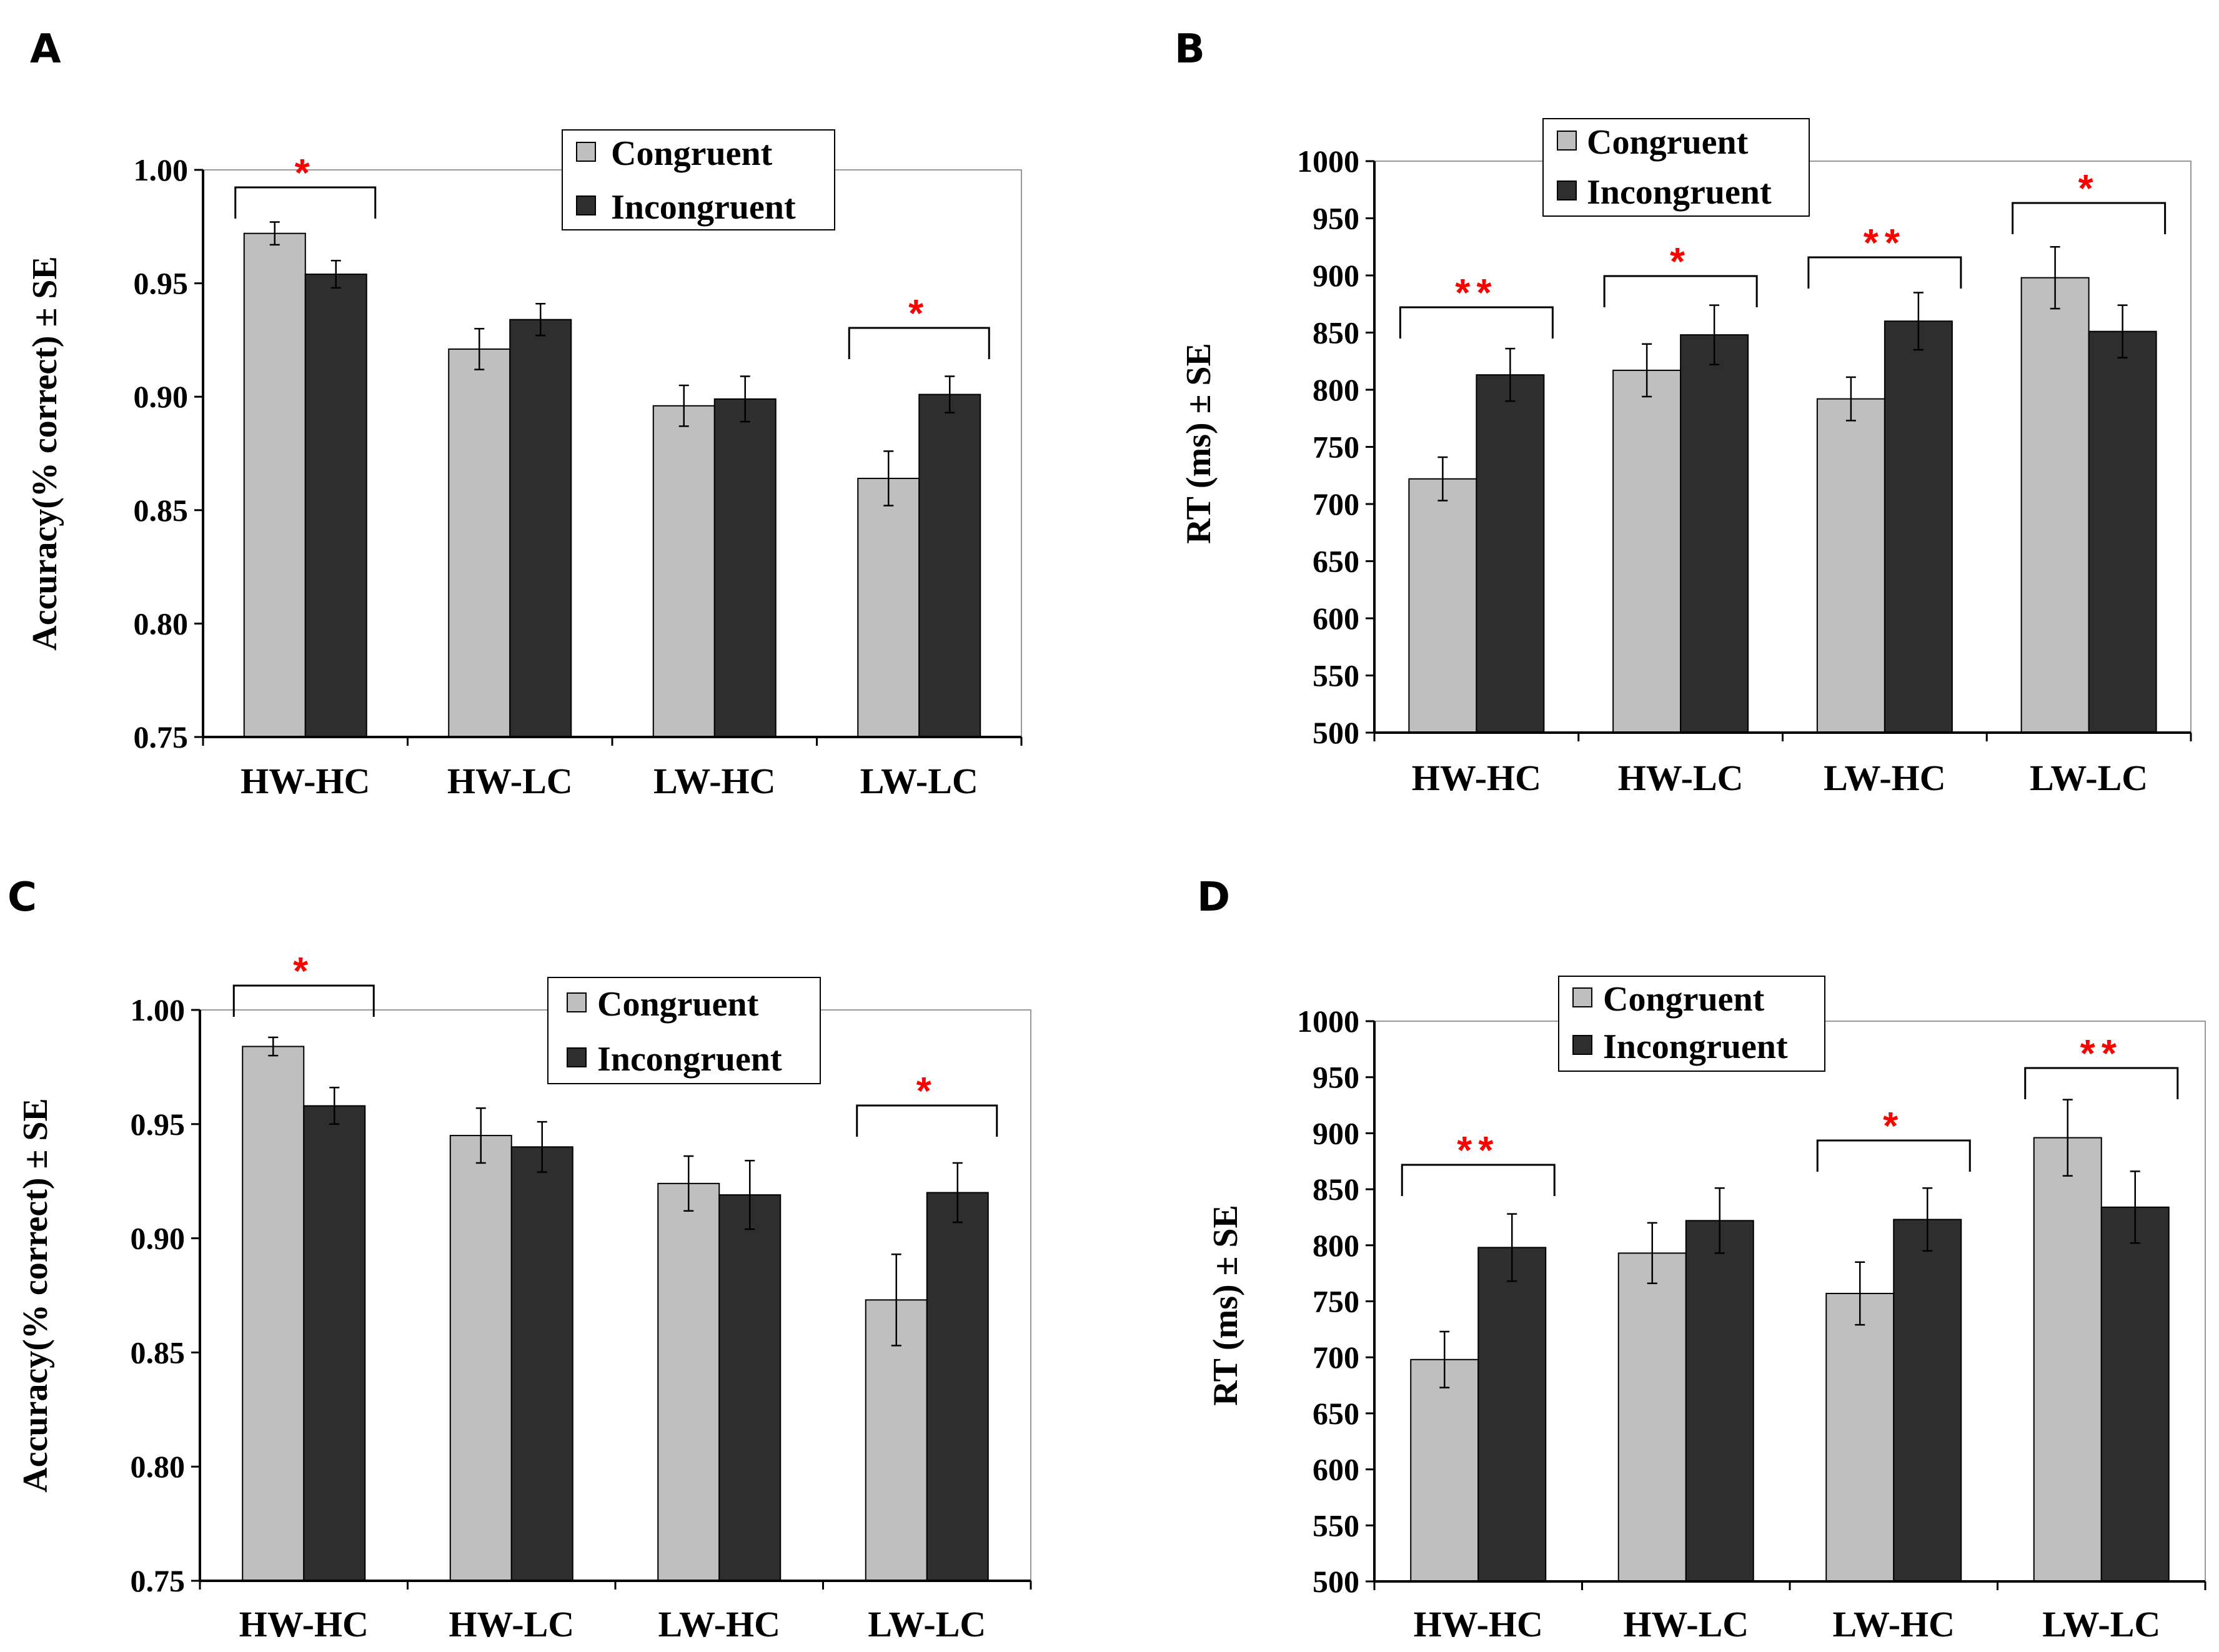 The image size is (2219, 1652). I want to click on y-axis-label: Accuracy(% correct) ± SE, so click(35, 1295).